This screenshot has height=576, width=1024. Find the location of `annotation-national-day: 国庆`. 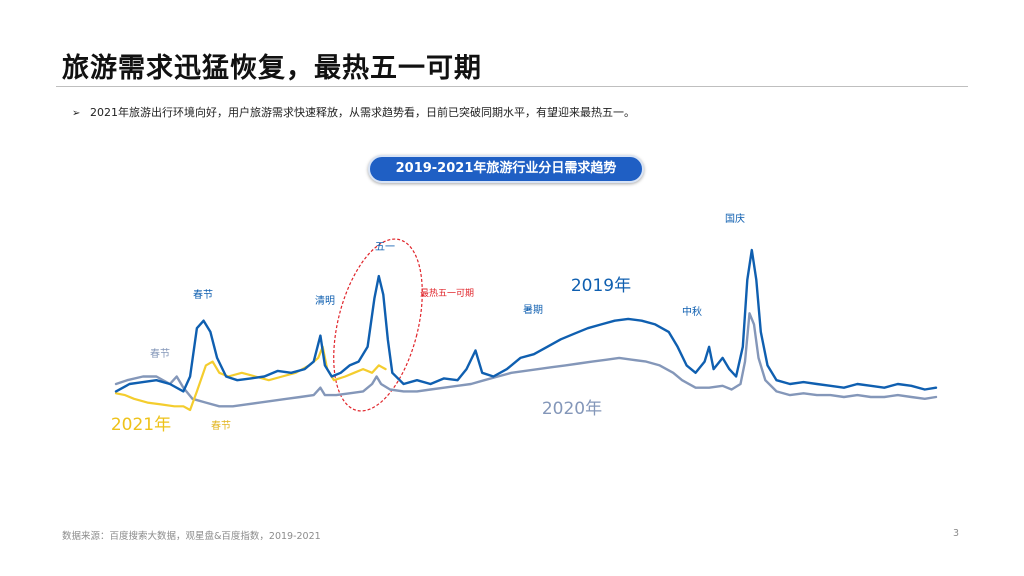

annotation-national-day: 国庆 is located at coordinates (735, 218).